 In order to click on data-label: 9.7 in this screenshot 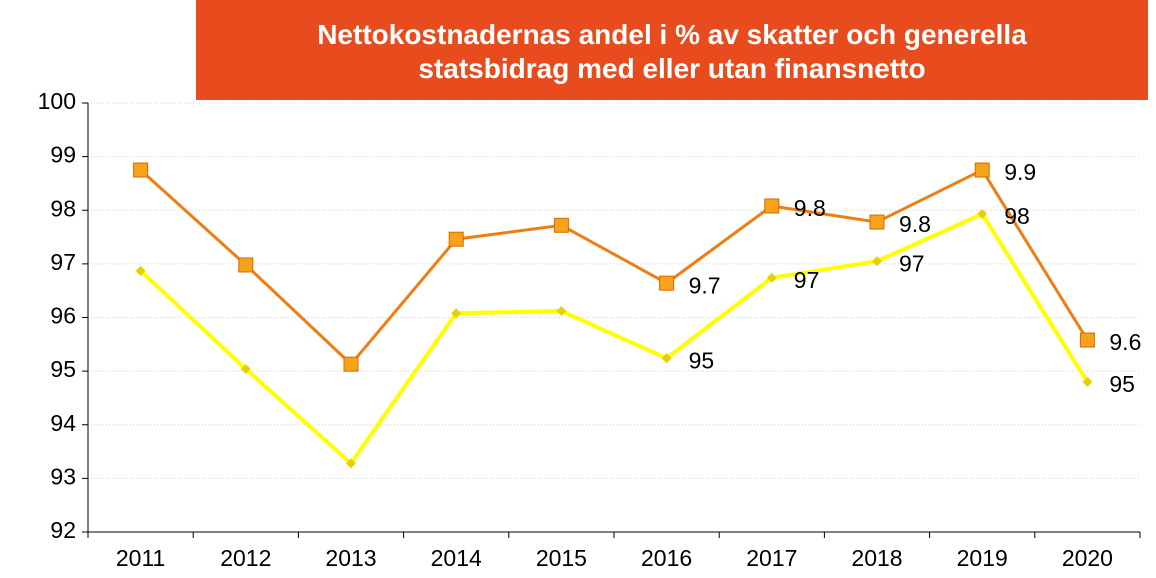, I will do `click(705, 285)`.